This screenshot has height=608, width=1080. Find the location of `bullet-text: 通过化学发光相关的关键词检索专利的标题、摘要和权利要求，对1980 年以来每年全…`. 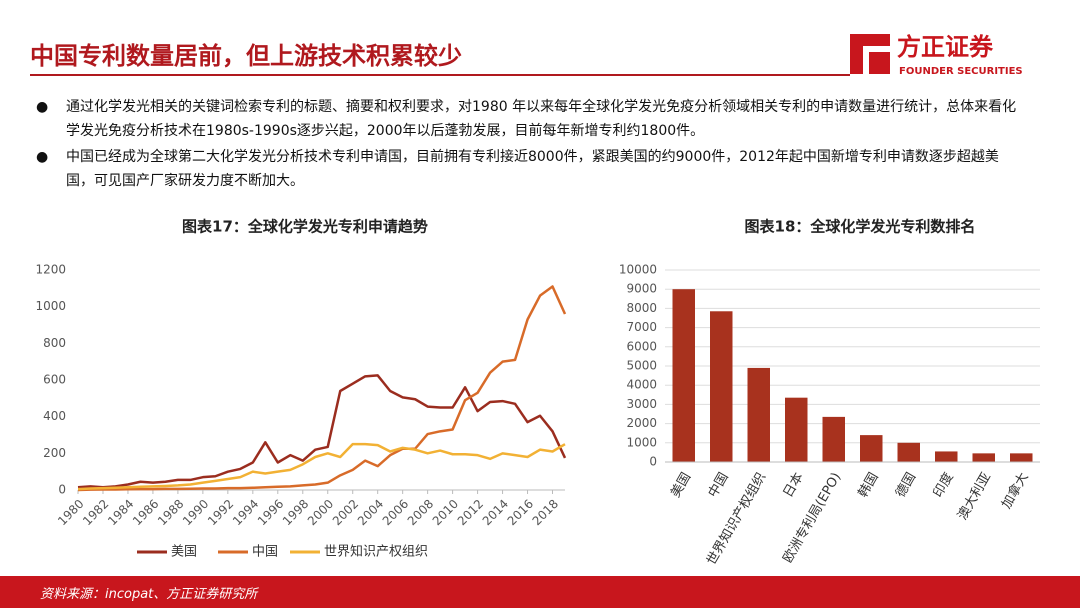

bullet-text: 通过化学发光相关的关键词检索专利的标题、摘要和权利要求，对1980 年以来每年全… is located at coordinates (541, 119).